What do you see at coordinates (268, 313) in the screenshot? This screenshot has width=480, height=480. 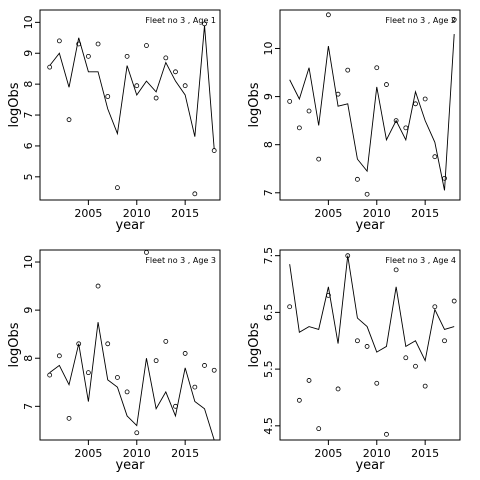 I see `y-tick-label: 6.5` at bounding box center [268, 313].